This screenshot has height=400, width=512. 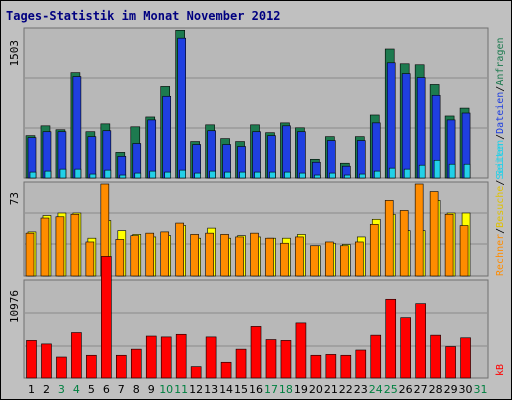 I want to click on day-tick-label: 31, so click(x=481, y=389).